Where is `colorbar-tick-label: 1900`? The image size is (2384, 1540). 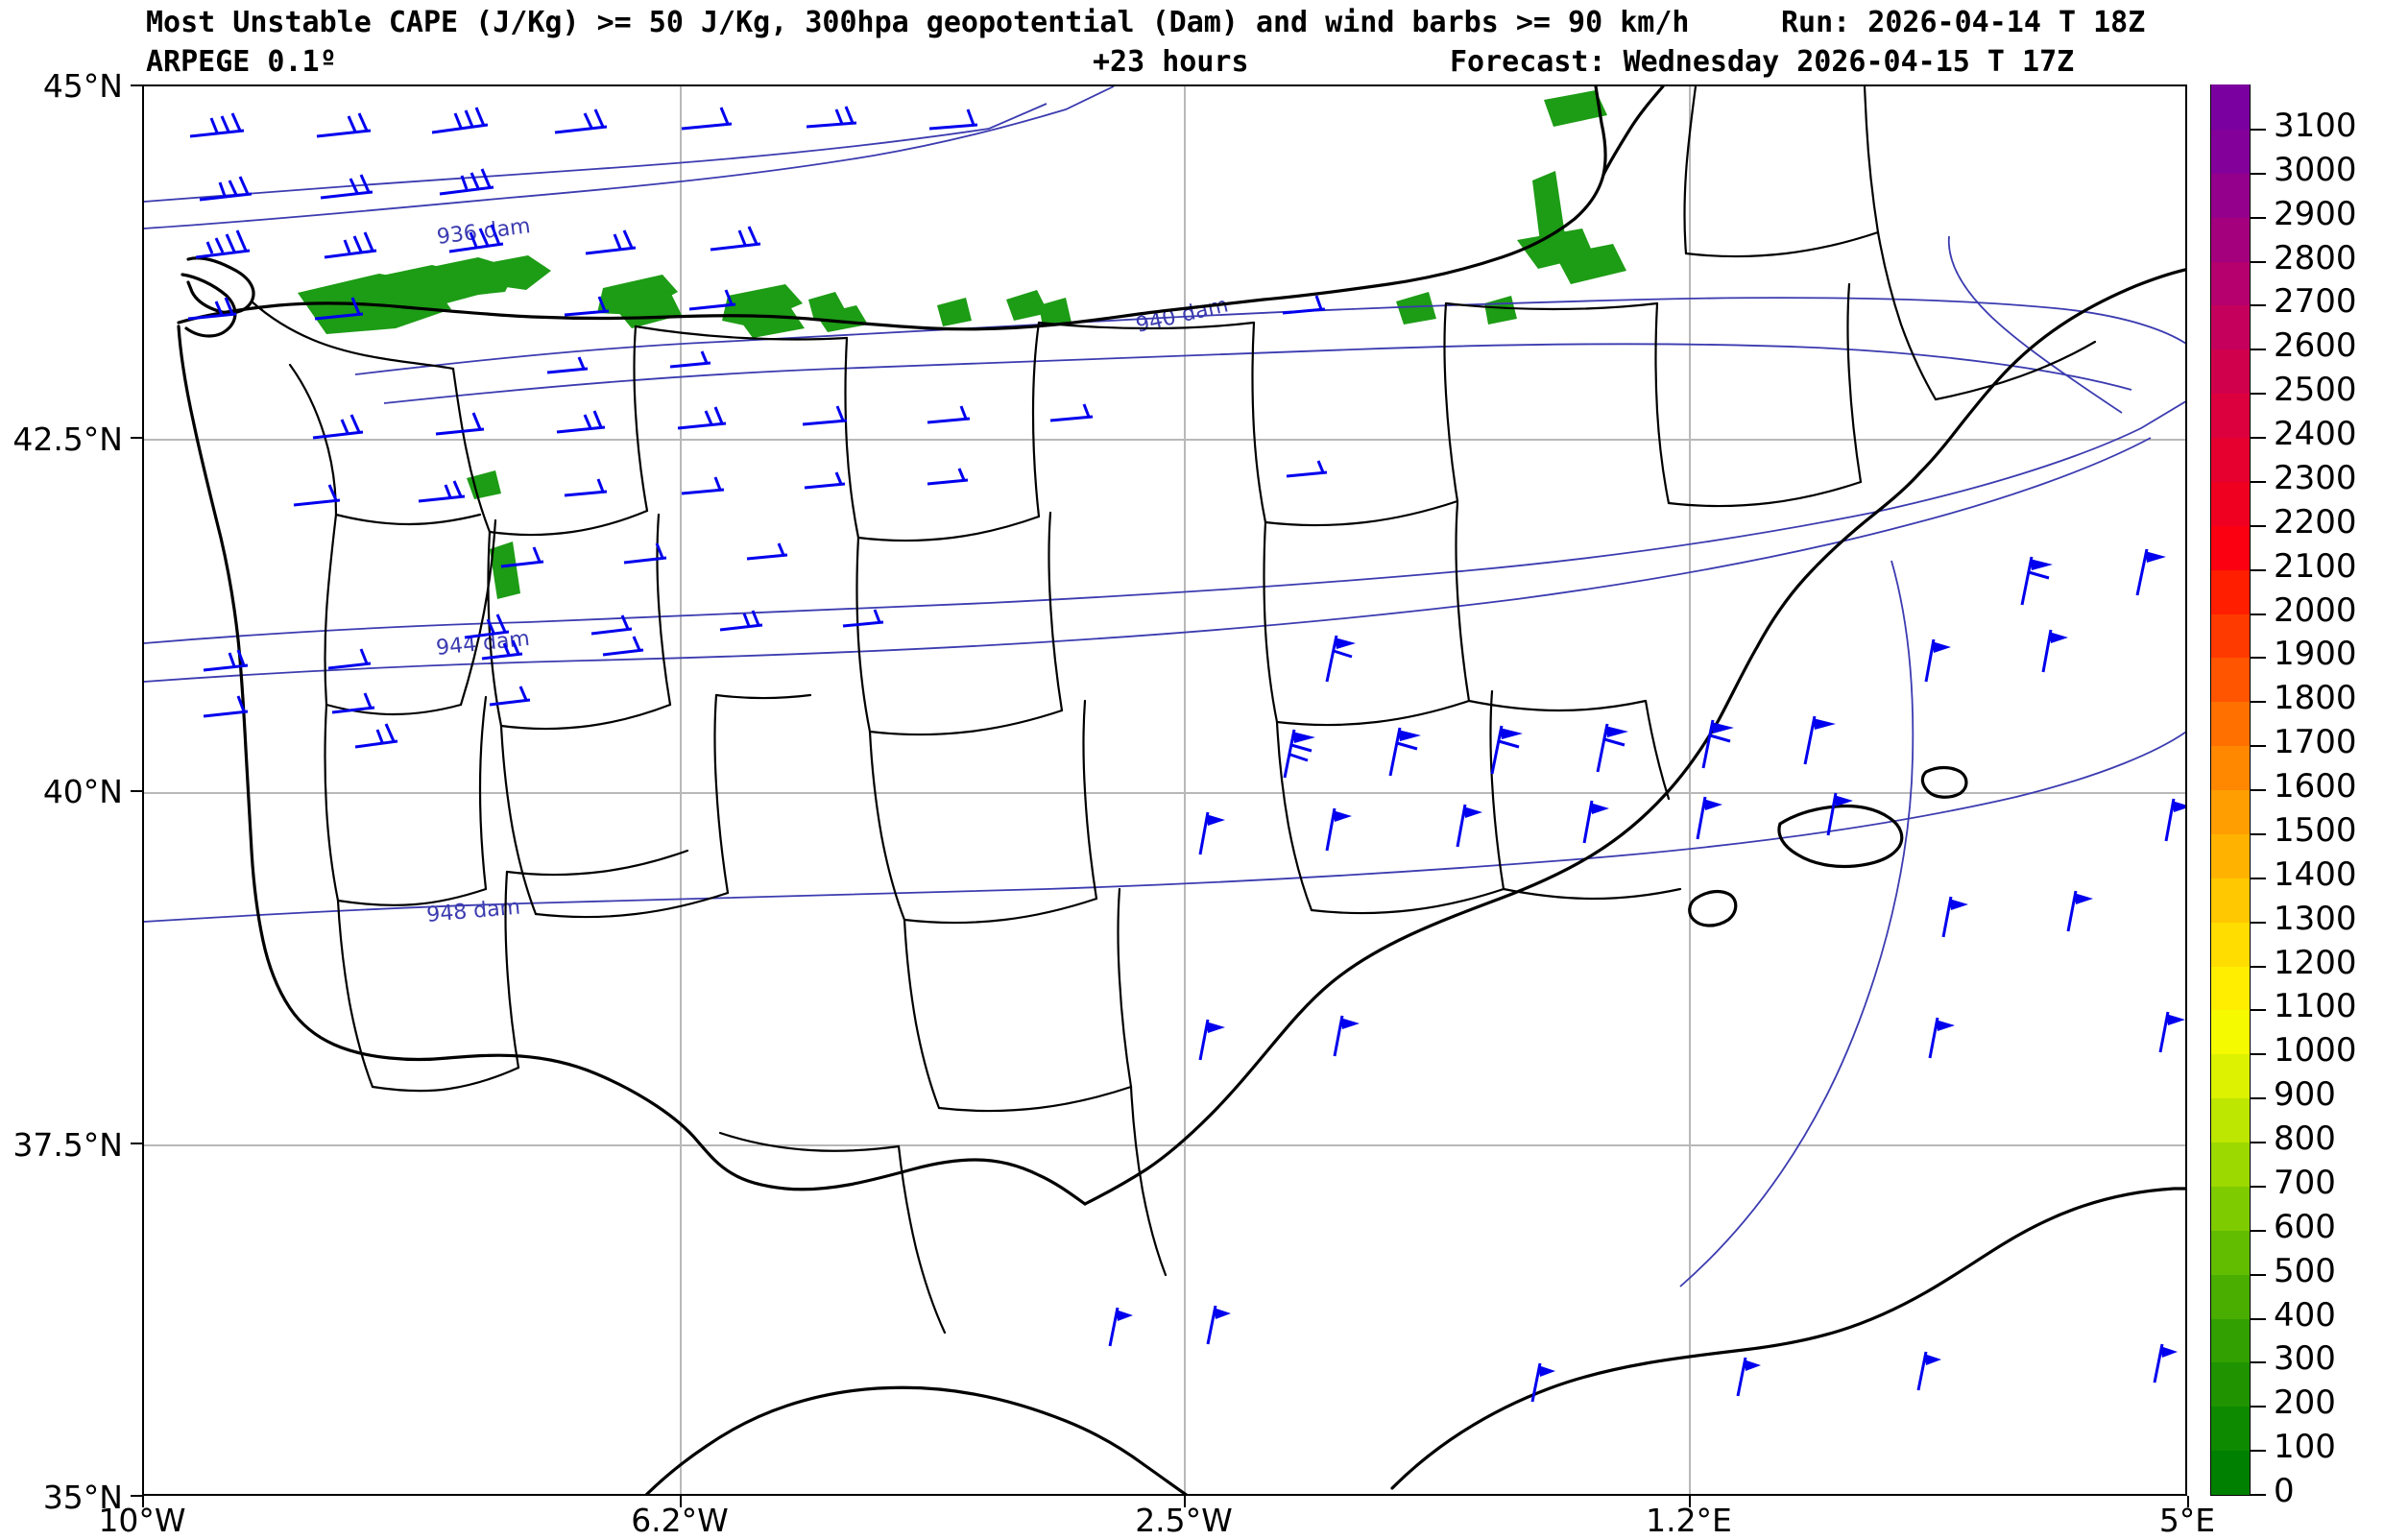 colorbar-tick-label: 1900 is located at coordinates (2315, 655).